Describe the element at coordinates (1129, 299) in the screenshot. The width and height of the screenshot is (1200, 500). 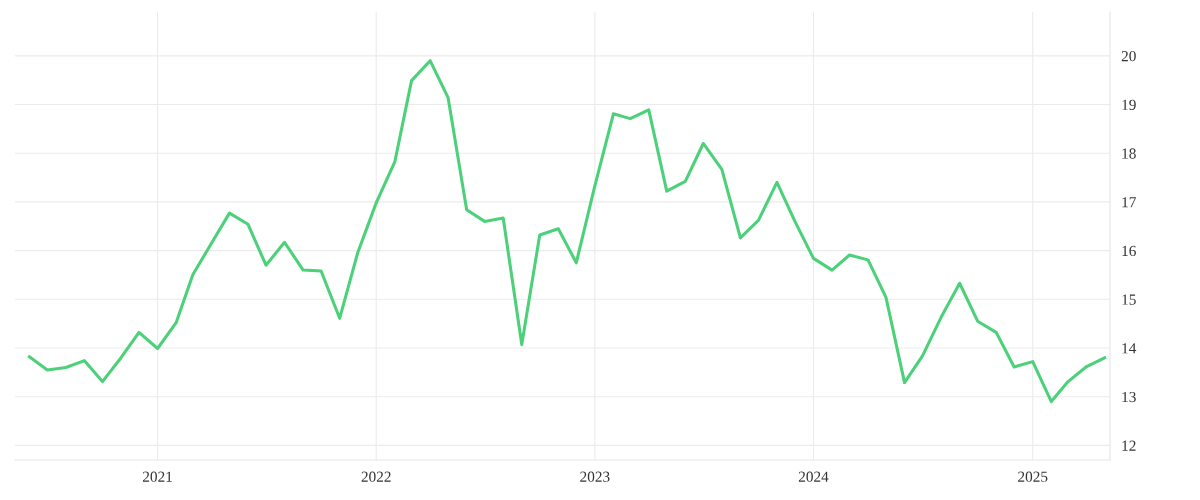
I see `y-tick-label: 15` at that location.